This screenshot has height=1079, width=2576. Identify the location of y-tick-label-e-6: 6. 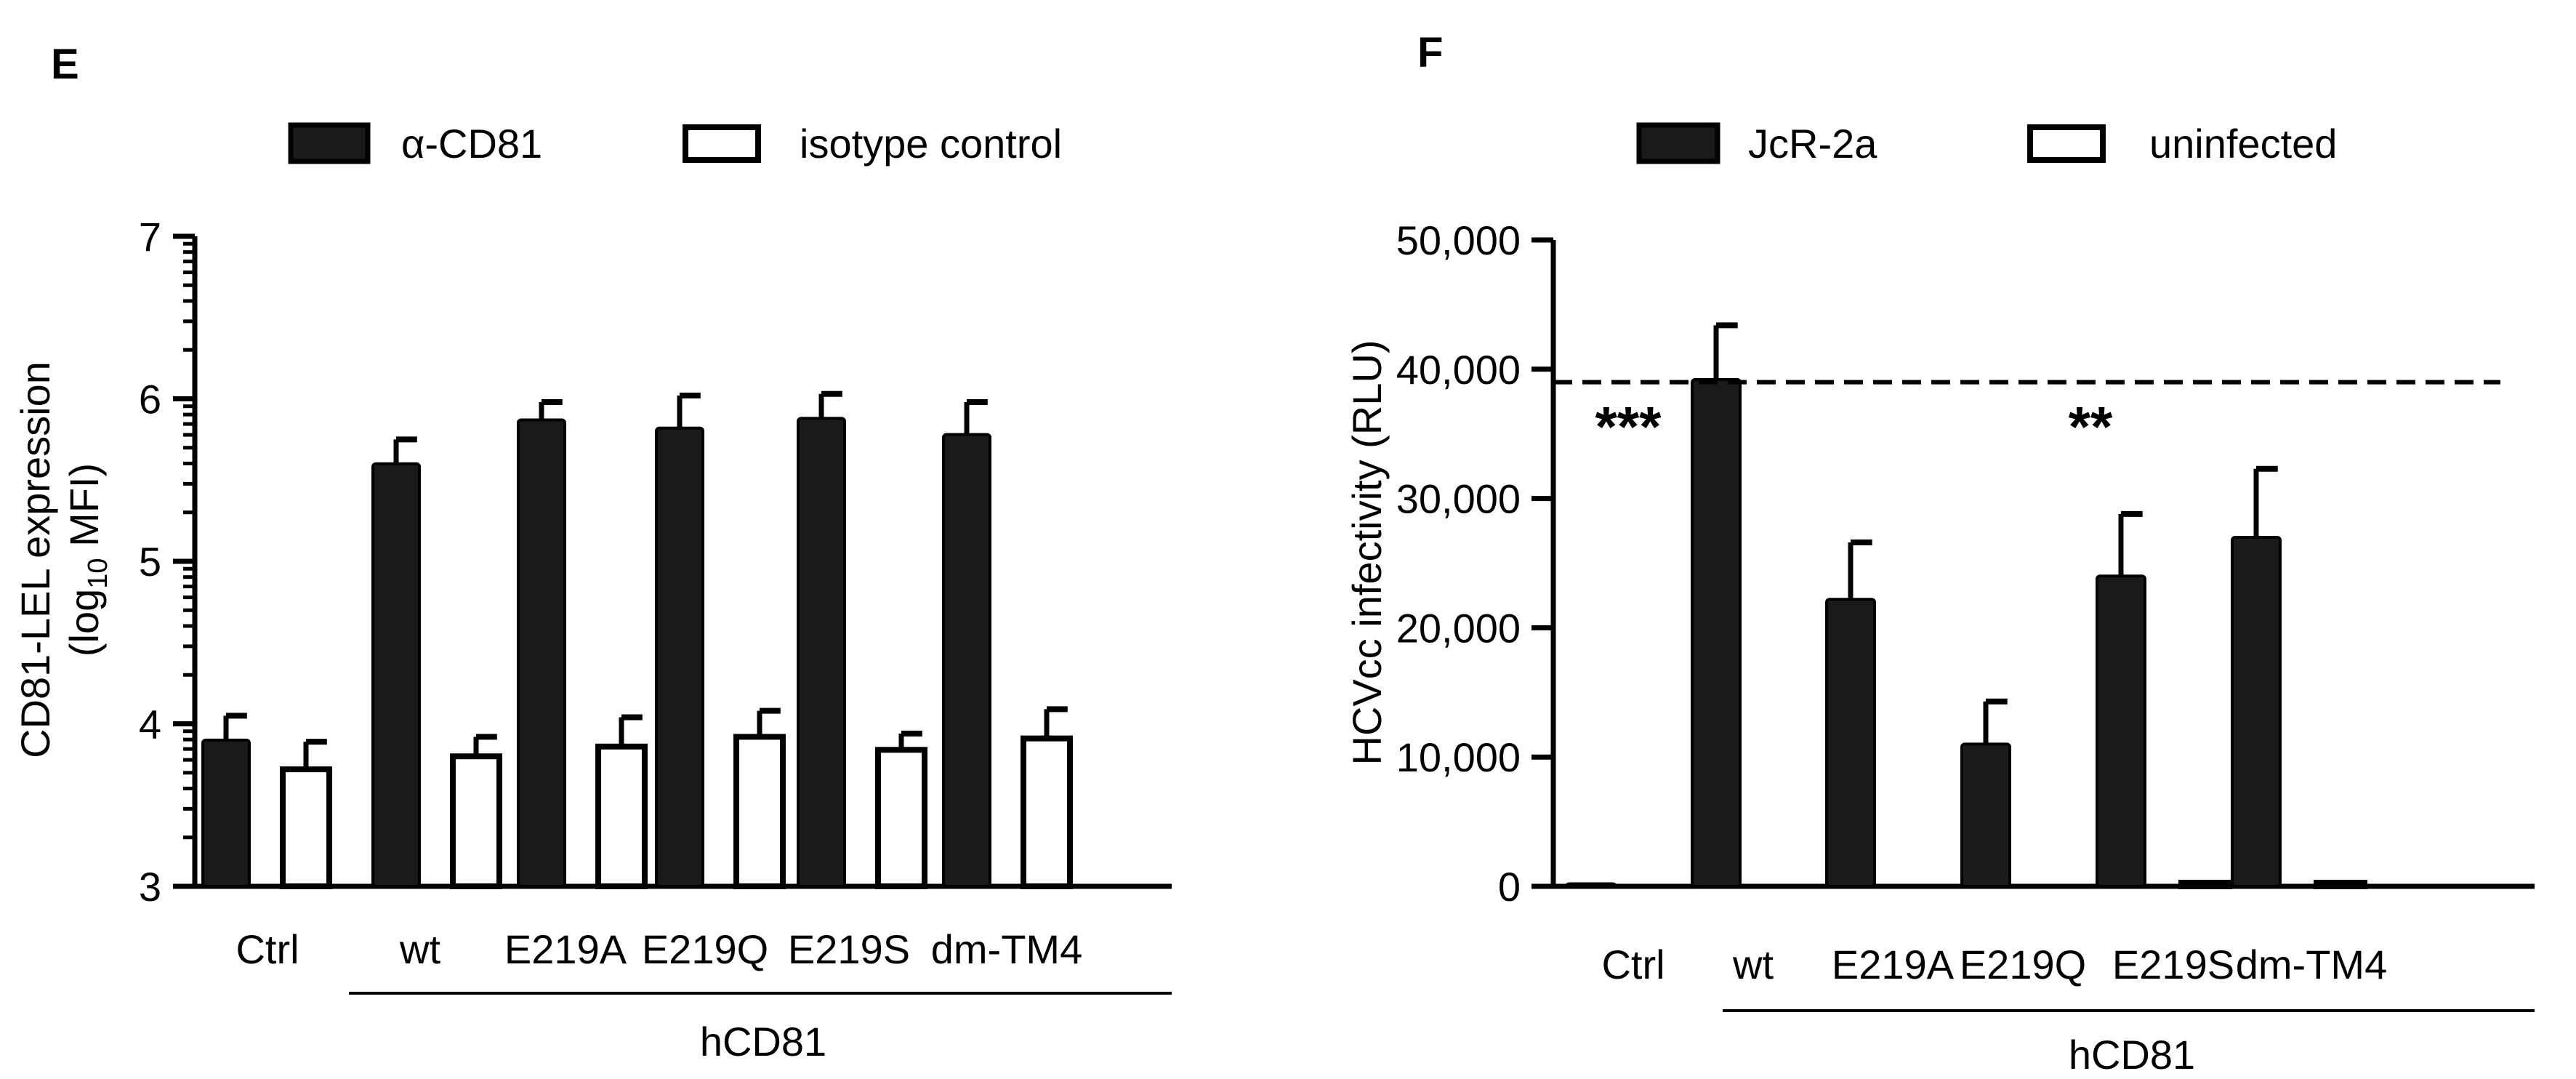
(150, 400).